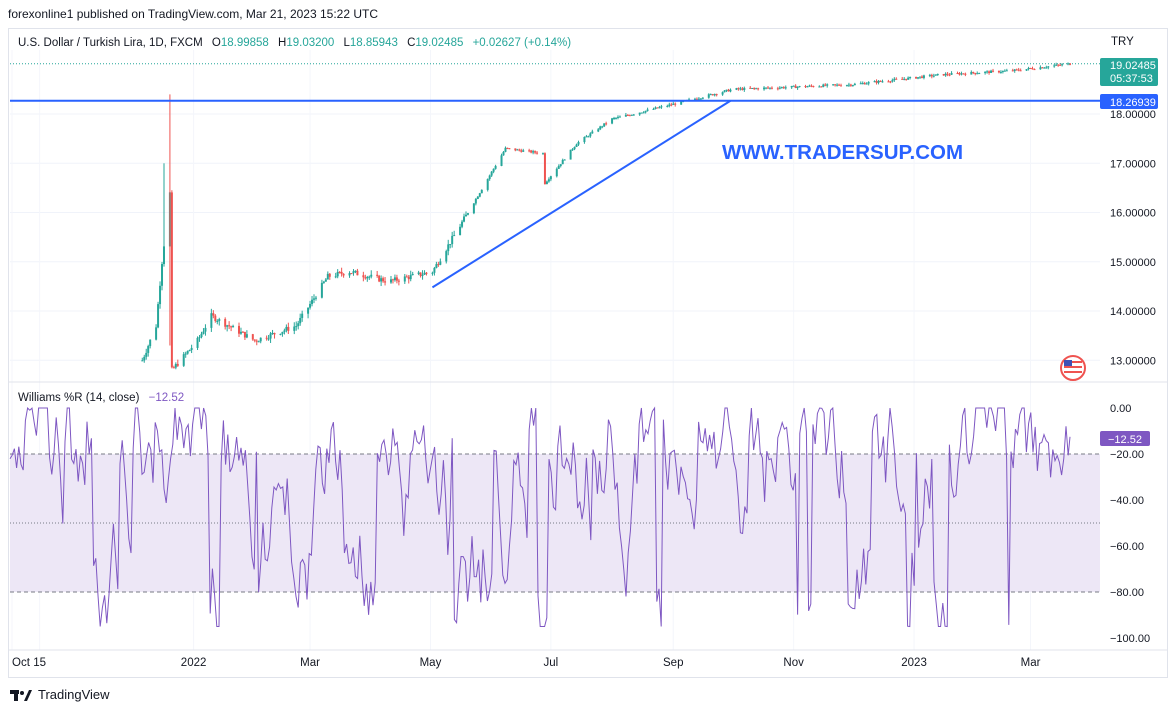 Image resolution: width=1176 pixels, height=713 pixels. Describe the element at coordinates (1133, 164) in the screenshot. I see `price-tick-label: 17.00000` at that location.